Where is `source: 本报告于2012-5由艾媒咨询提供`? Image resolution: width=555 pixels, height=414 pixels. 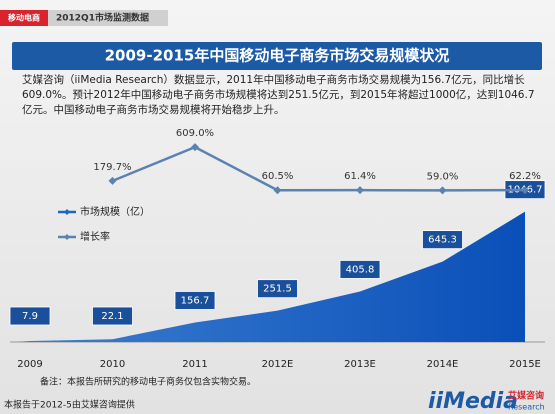
source: 本报告于2012-5由艾媒咨询提供 is located at coordinates (69, 405).